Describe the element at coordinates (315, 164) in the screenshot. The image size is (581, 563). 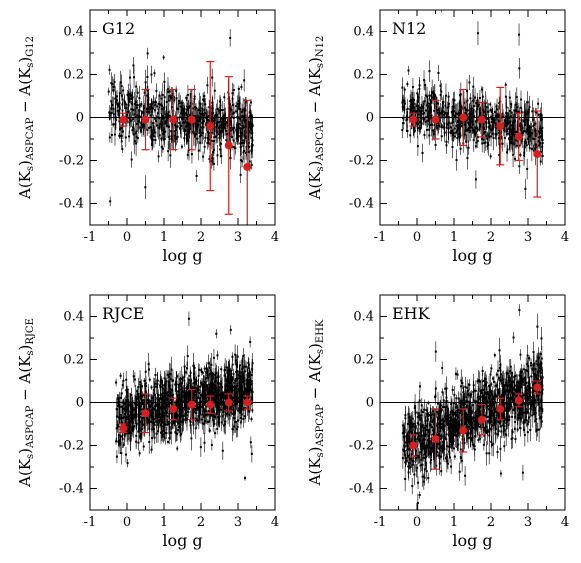
I see `y-axis-title-part: )` at that location.